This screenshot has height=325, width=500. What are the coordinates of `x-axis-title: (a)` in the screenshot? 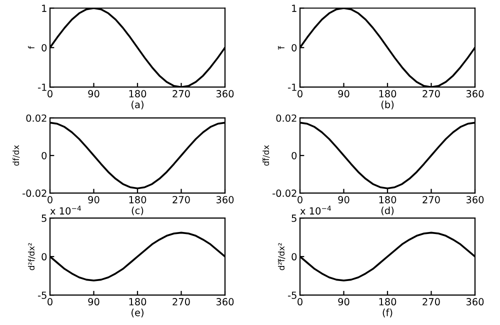 It's located at (138, 105).